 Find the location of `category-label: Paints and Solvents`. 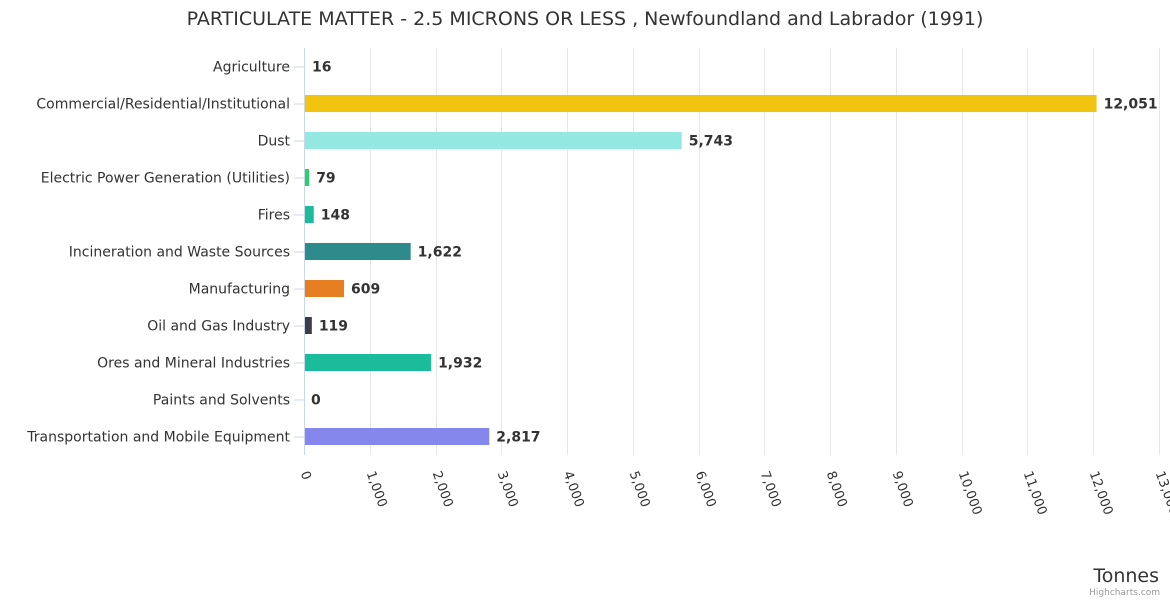

category-label: Paints and Solvents is located at coordinates (221, 401).